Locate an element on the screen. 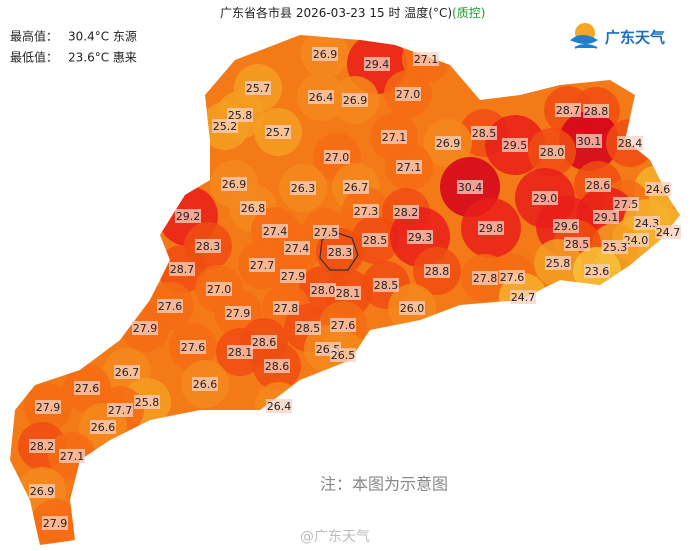  station-temp: 29.4 is located at coordinates (377, 64).